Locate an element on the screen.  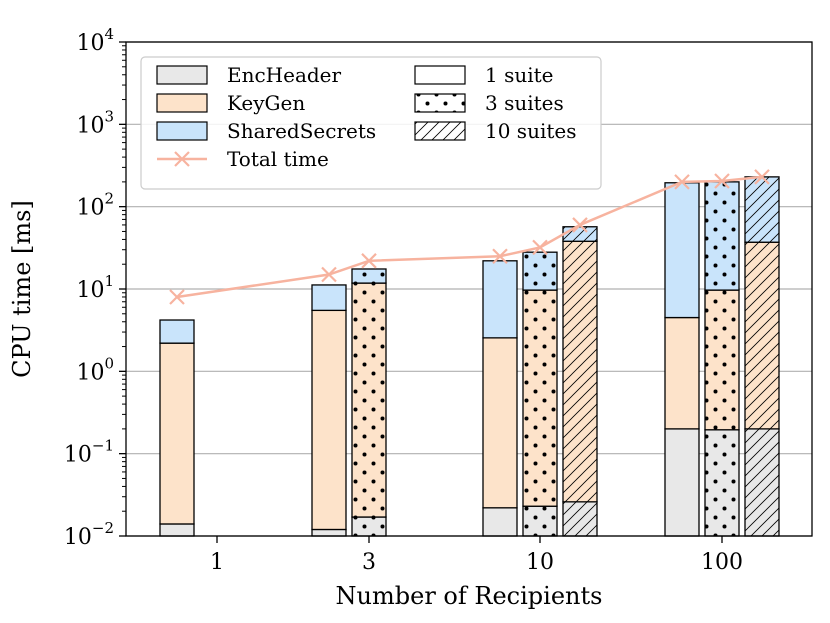
legend-label-suites-10: 10 suites is located at coordinates (530, 131).